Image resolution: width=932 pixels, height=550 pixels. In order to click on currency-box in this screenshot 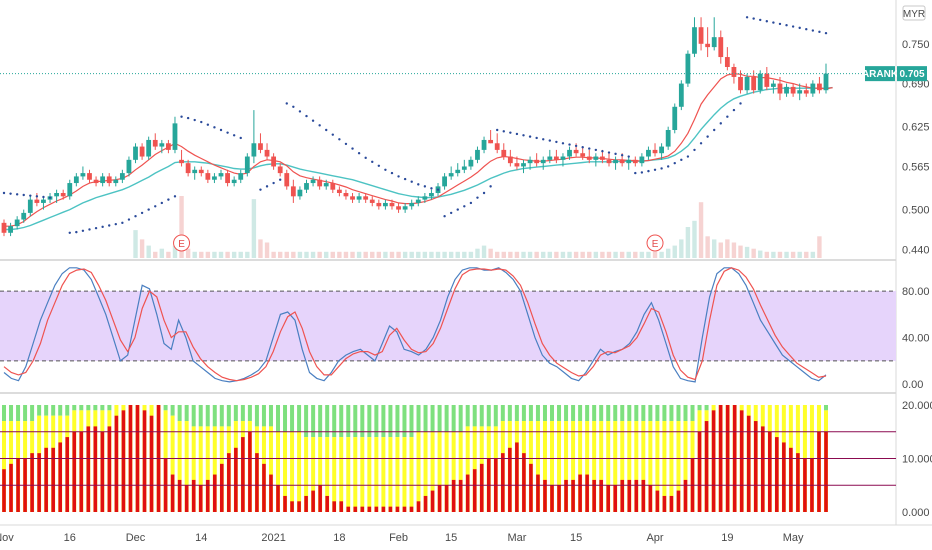, I will do `click(914, 13)`.